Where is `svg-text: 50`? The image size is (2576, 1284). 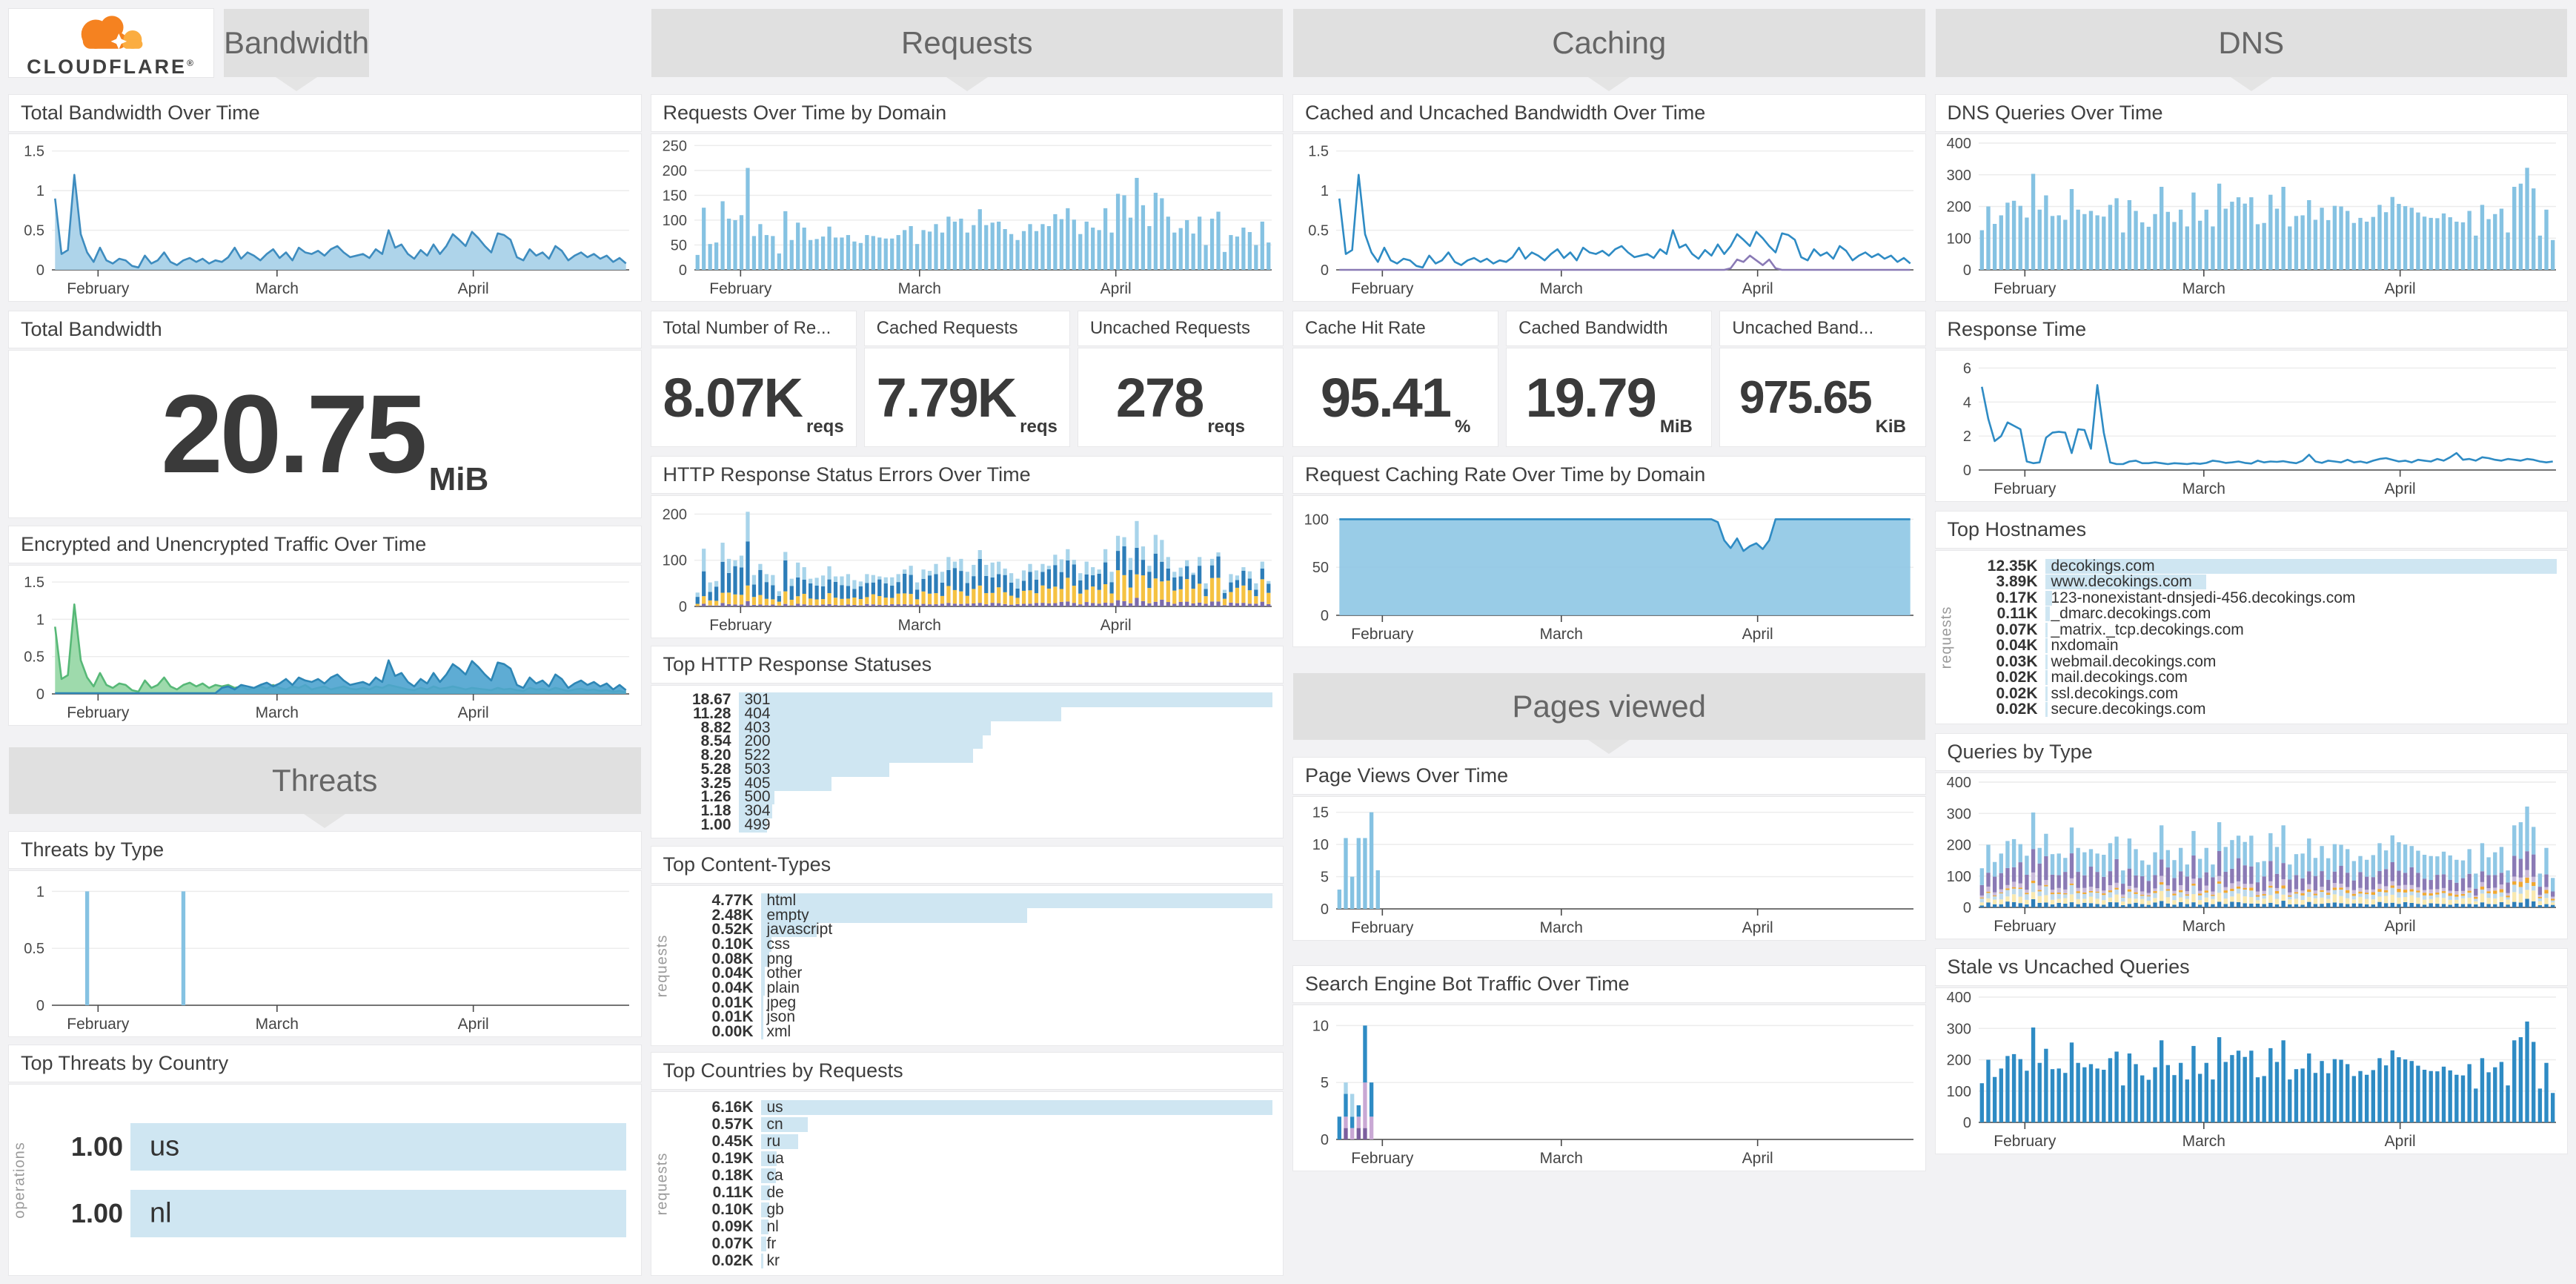 svg-text: 50 is located at coordinates (1320, 568).